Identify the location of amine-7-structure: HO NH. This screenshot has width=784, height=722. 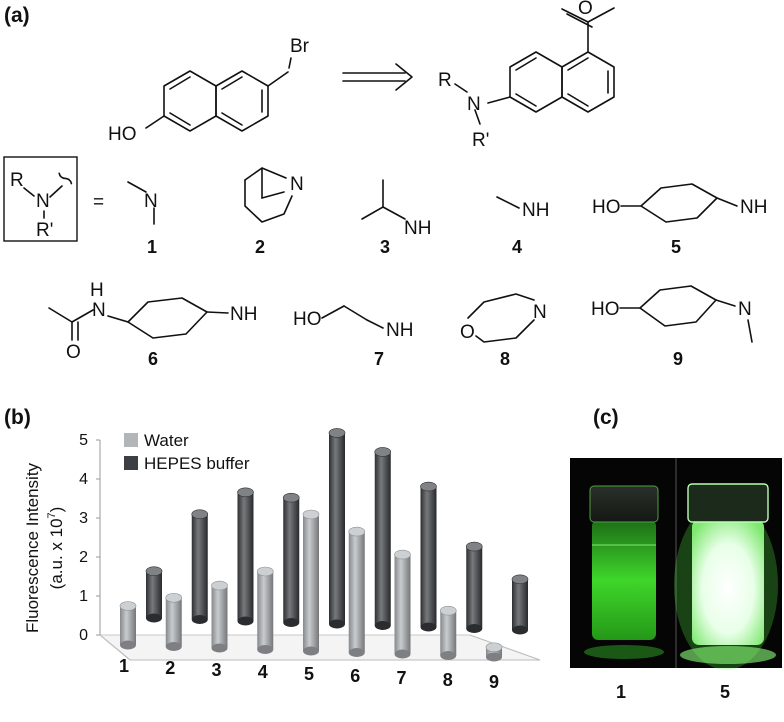
(353, 323).